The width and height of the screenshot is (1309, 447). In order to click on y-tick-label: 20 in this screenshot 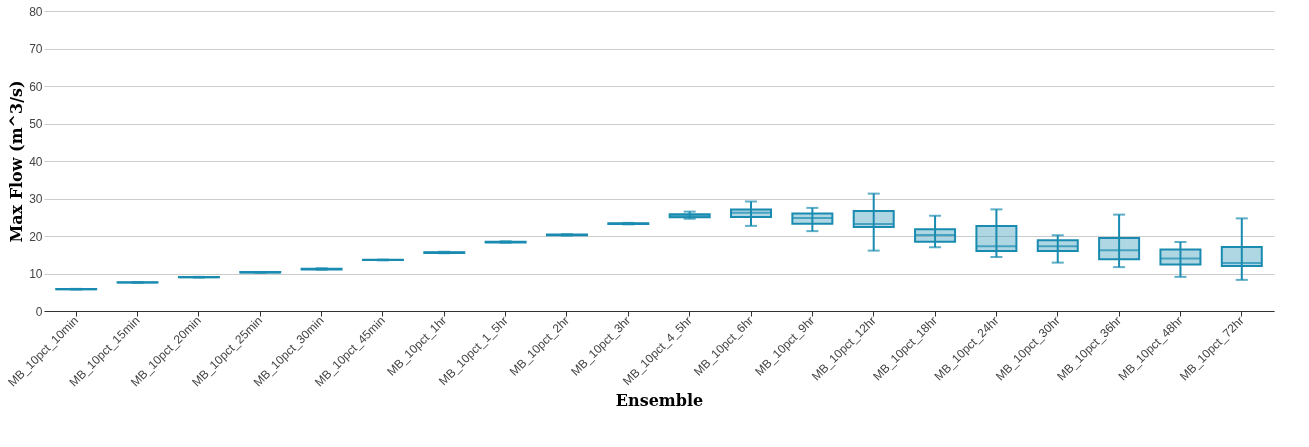, I will do `click(36, 236)`.